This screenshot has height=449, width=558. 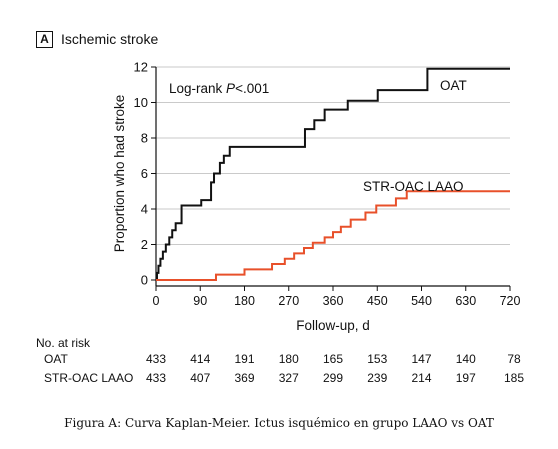 What do you see at coordinates (144, 280) in the screenshot?
I see `y-tick-label: 0` at bounding box center [144, 280].